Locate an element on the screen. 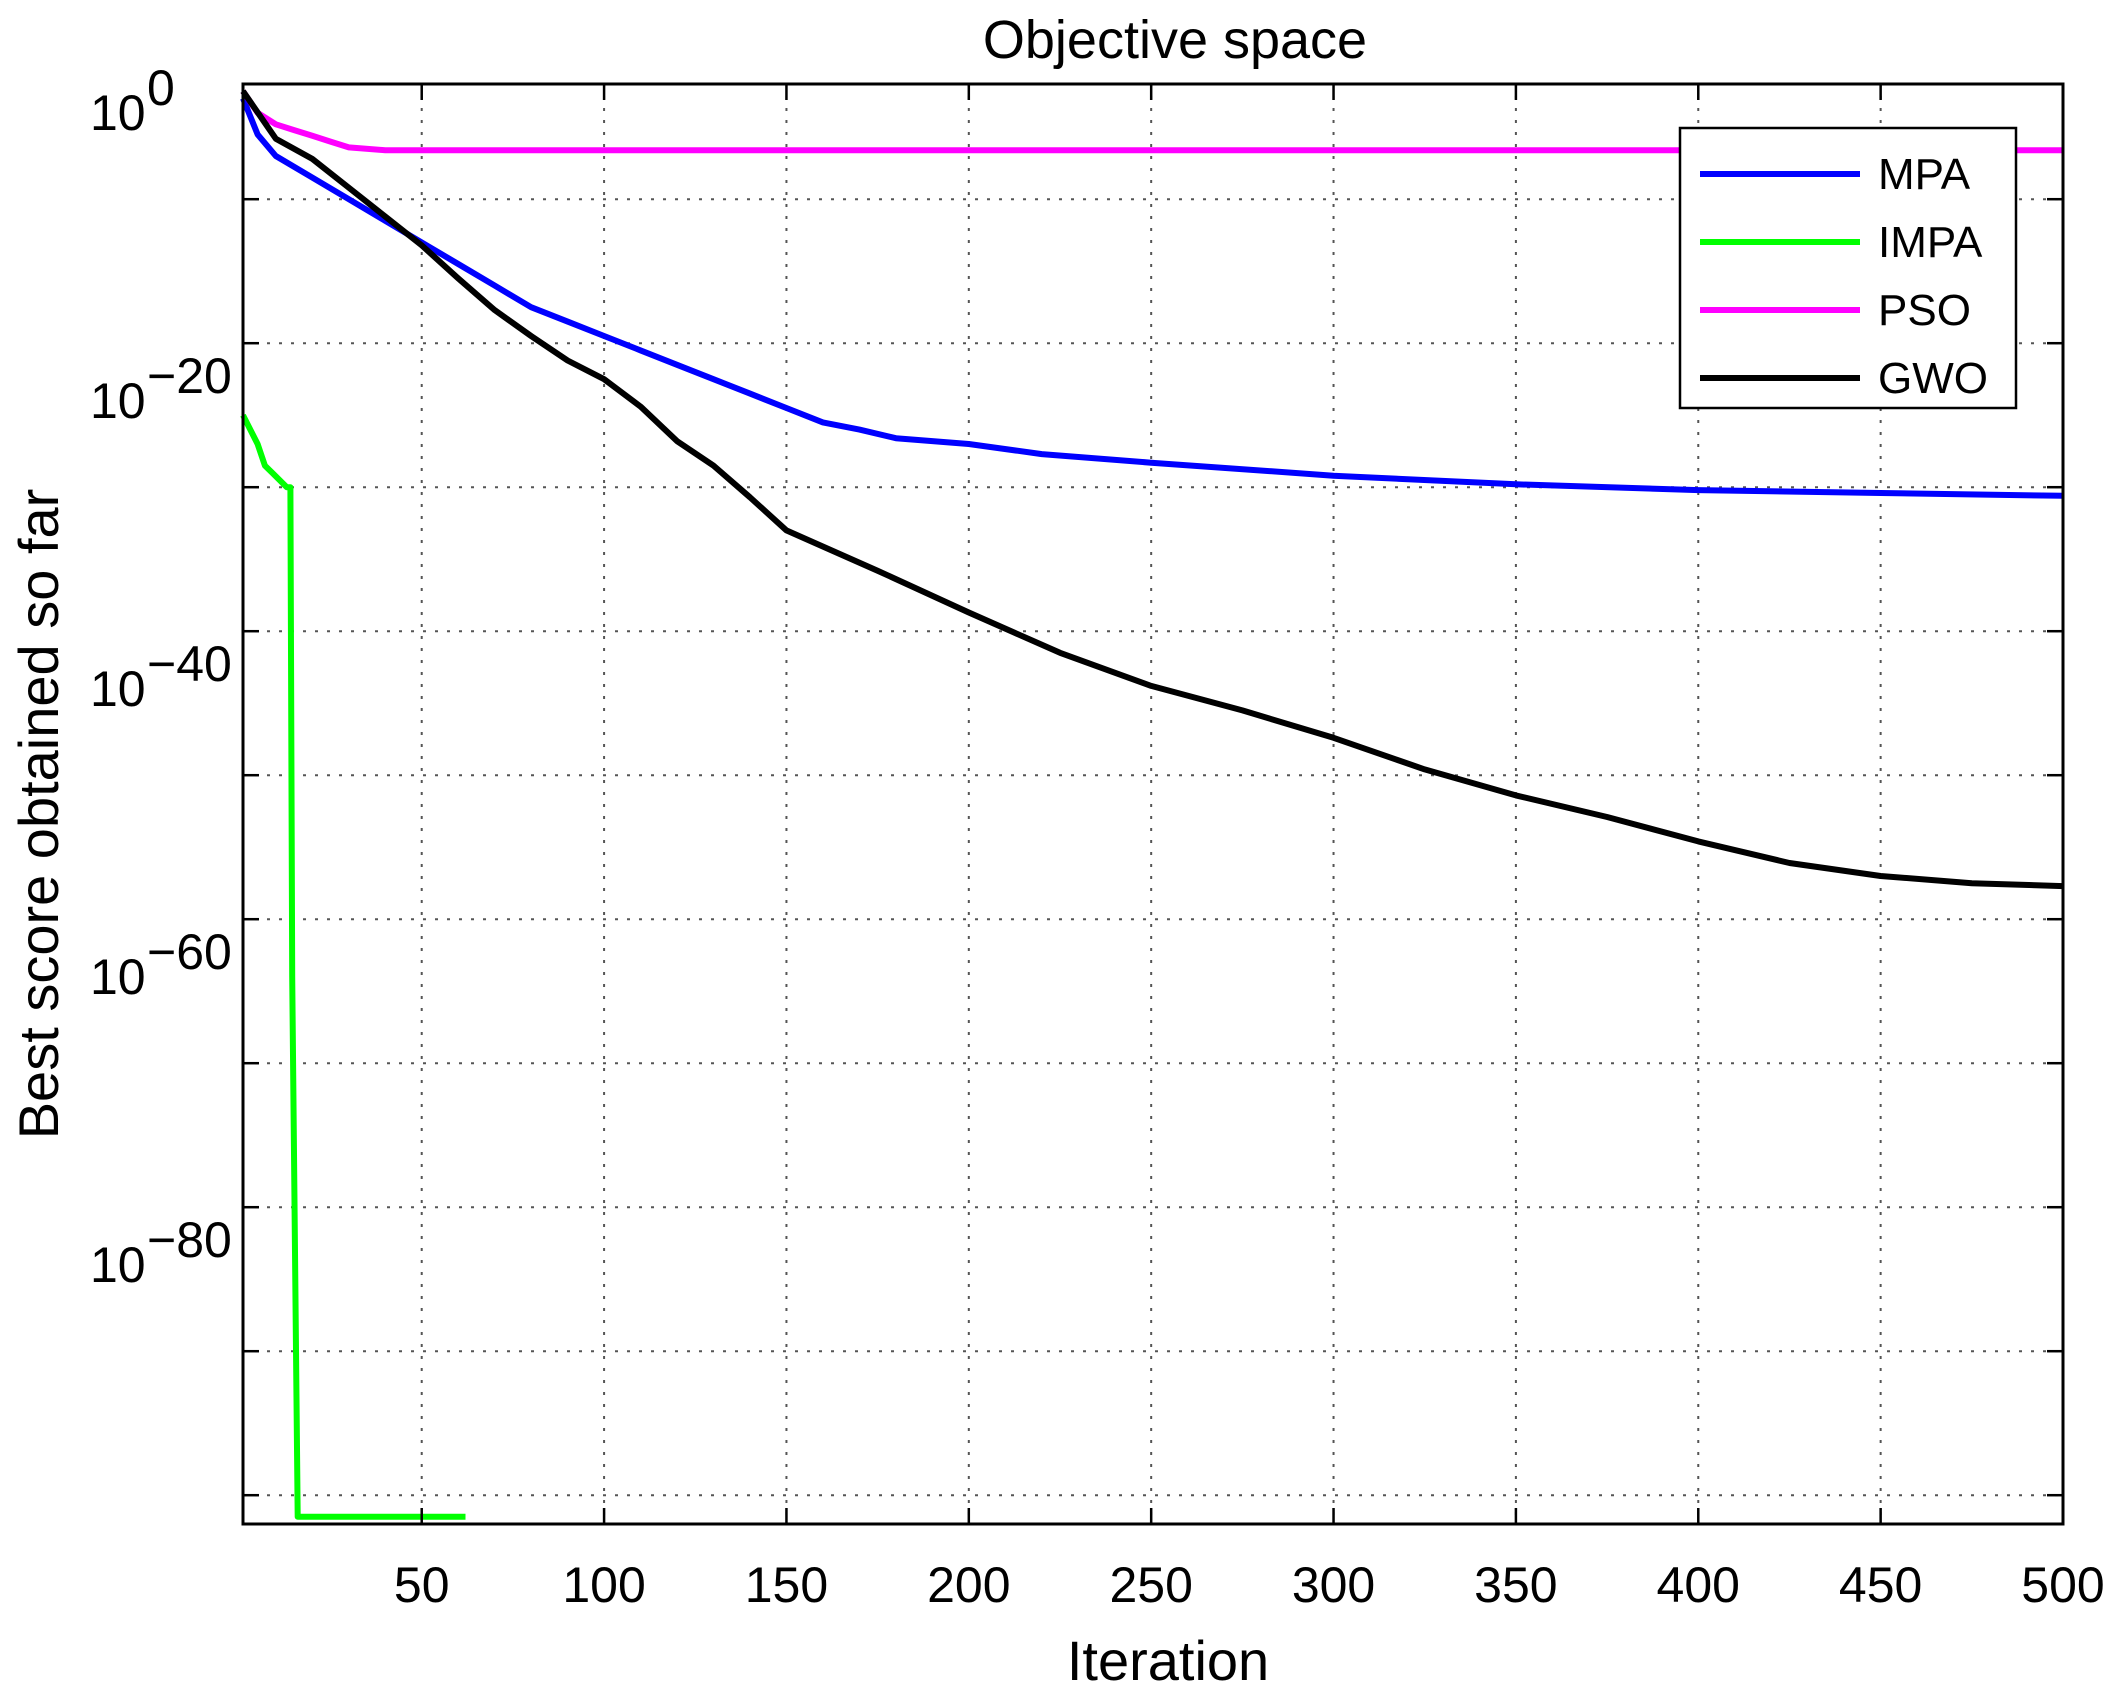 This screenshot has height=1702, width=2117. series-line-pso is located at coordinates (1151, 121).